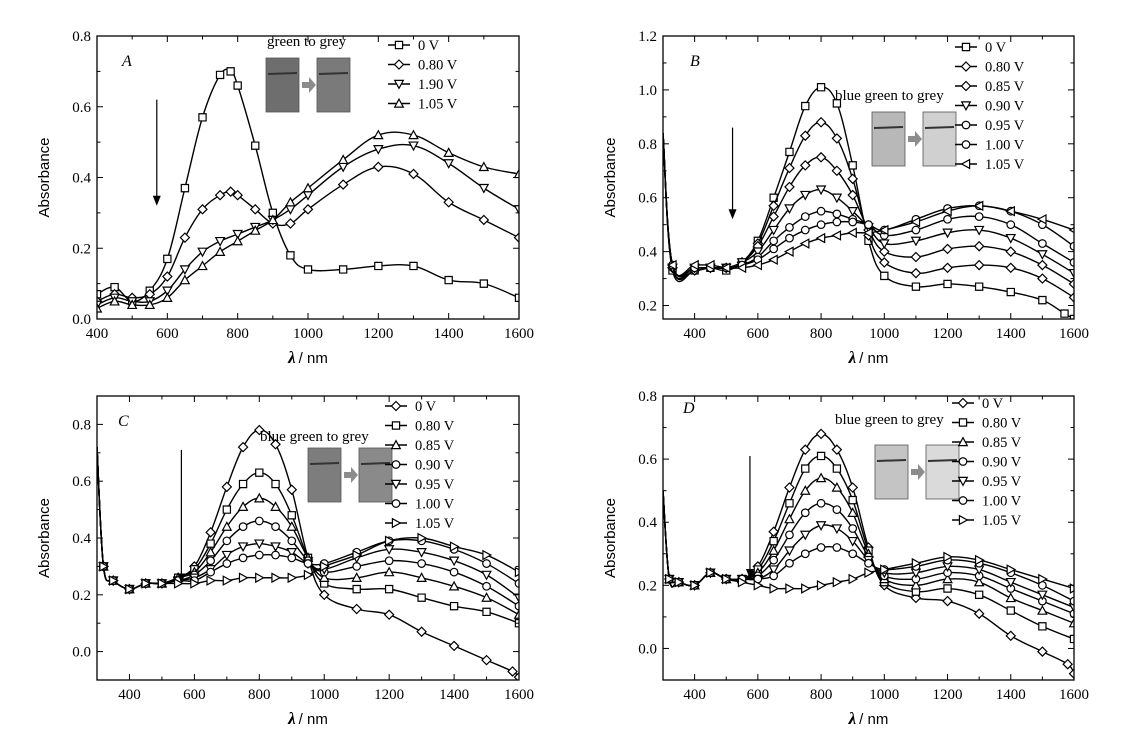 The image size is (1125, 735). I want to click on trend-arrow-head, so click(732, 214).